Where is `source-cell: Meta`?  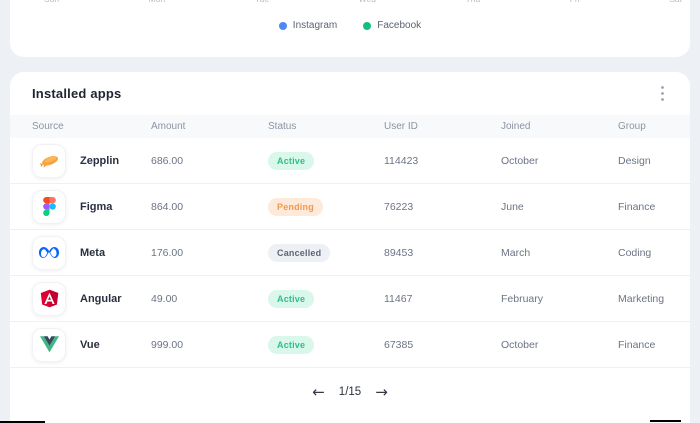 source-cell: Meta is located at coordinates (91, 252).